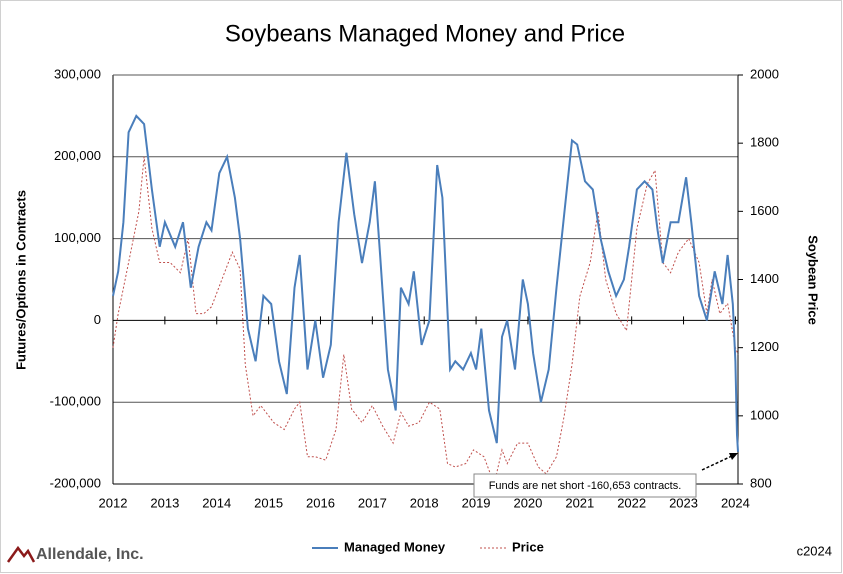 This screenshot has height=574, width=843. I want to click on y-tick-label: 100,000, so click(77, 237).